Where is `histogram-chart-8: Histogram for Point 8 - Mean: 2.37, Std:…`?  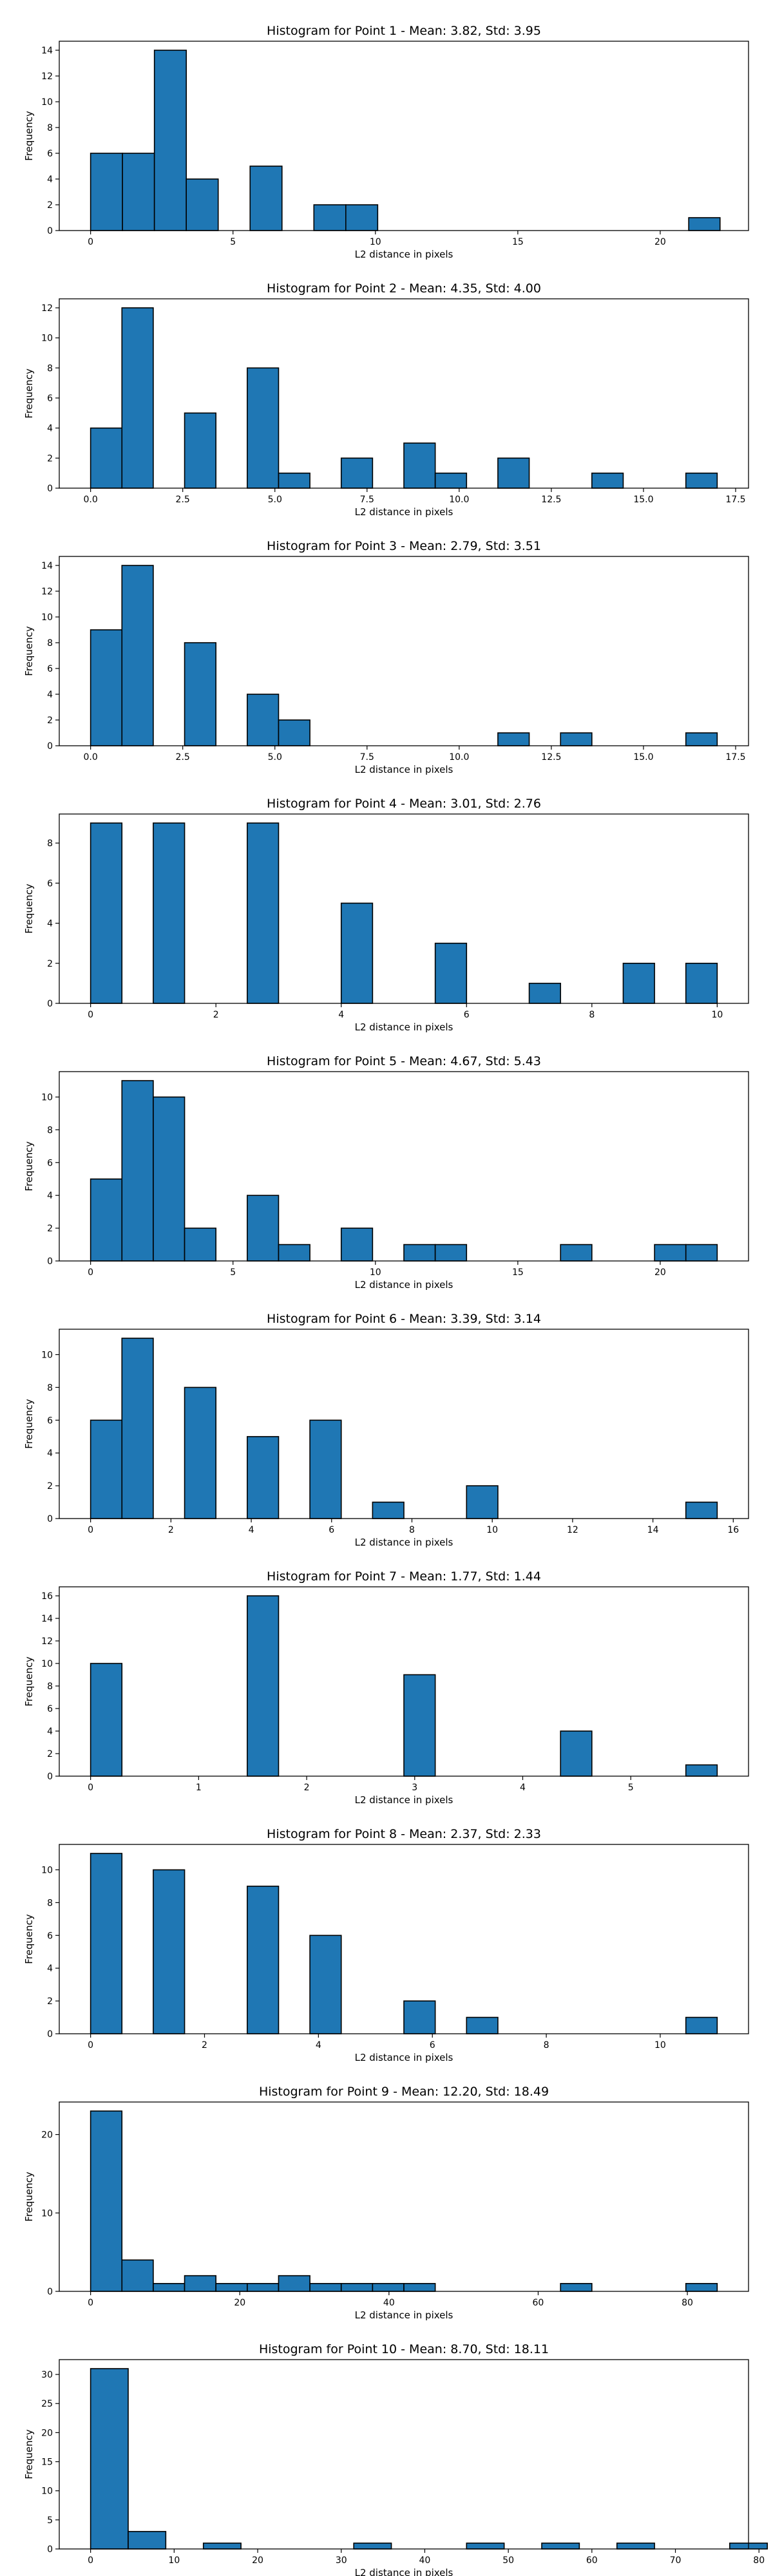
histogram-chart-8: Histogram for Point 8 - Mean: 2.37, Std:… is located at coordinates (386, 1945).